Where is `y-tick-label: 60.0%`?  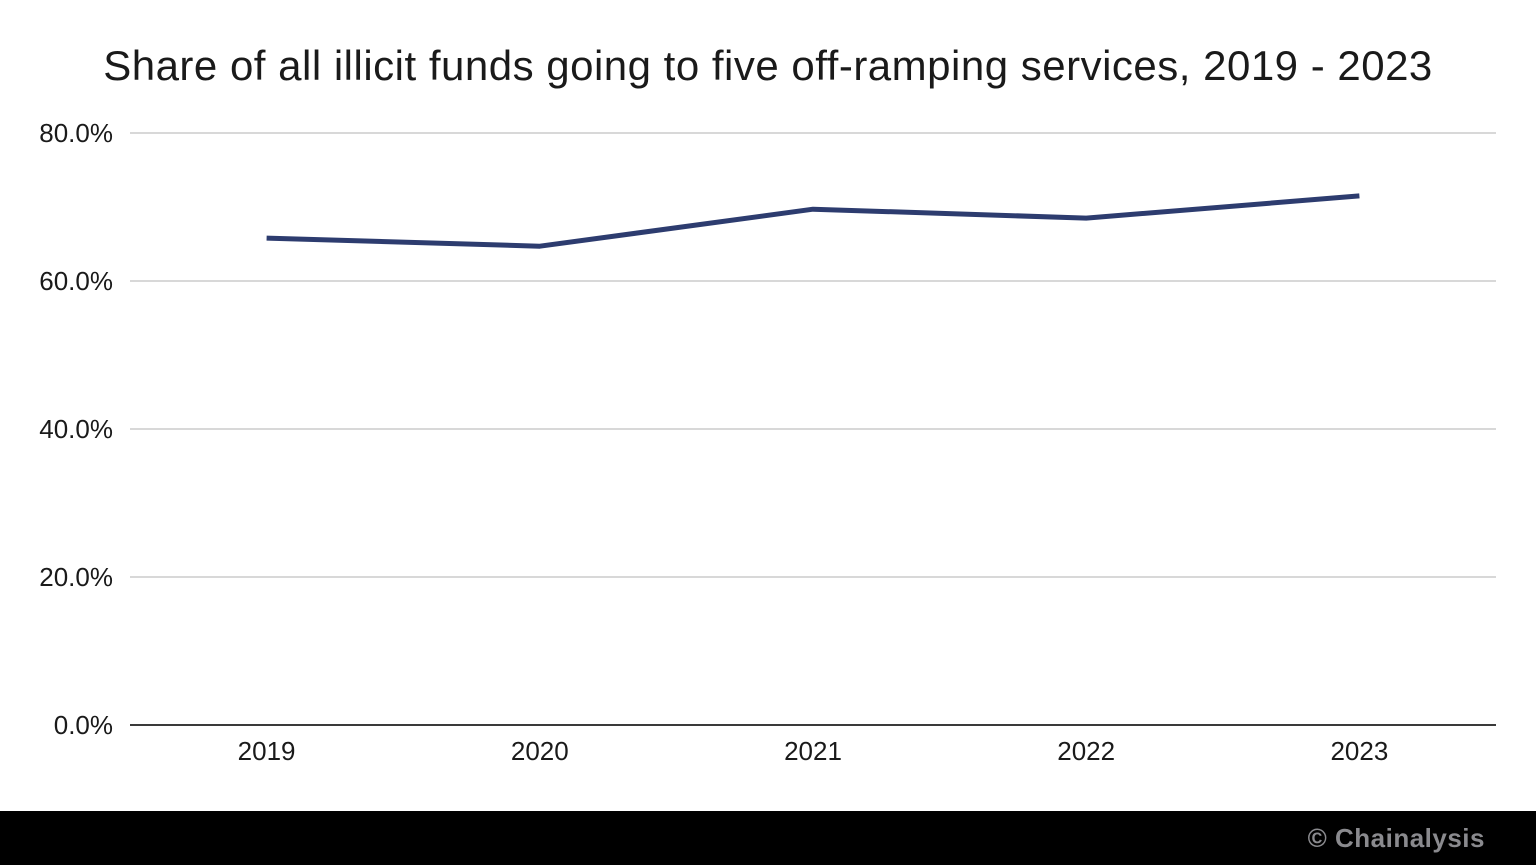
y-tick-label: 60.0% is located at coordinates (76, 281).